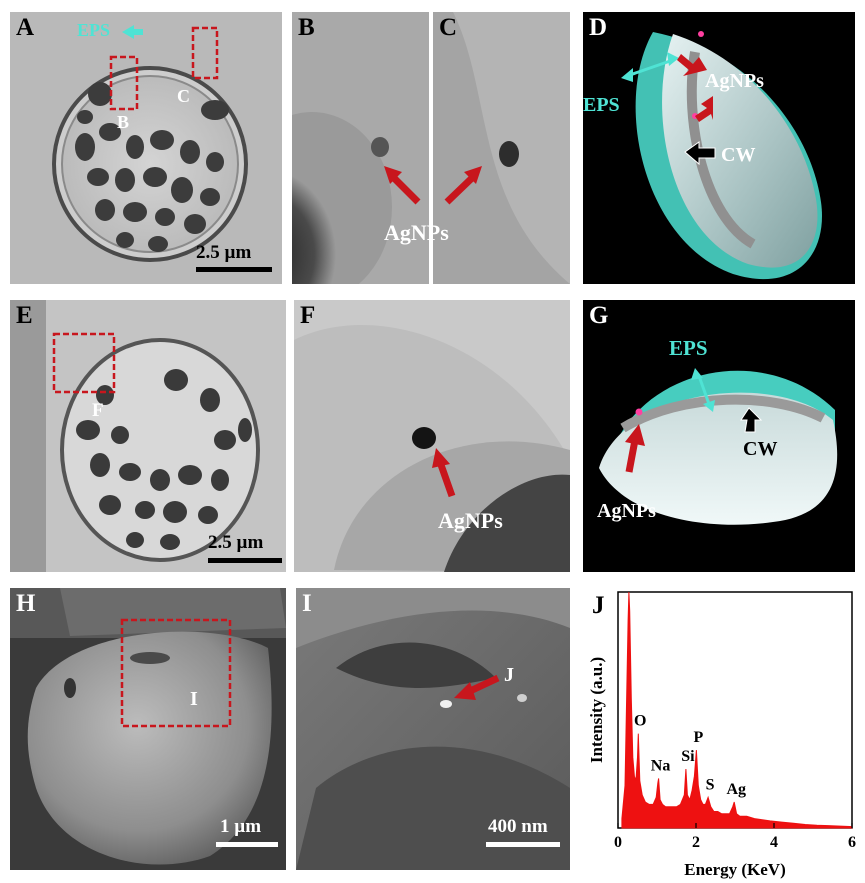 This screenshot has height=883, width=865. I want to click on scale-bar-e: 2.5 µm, so click(247, 552).